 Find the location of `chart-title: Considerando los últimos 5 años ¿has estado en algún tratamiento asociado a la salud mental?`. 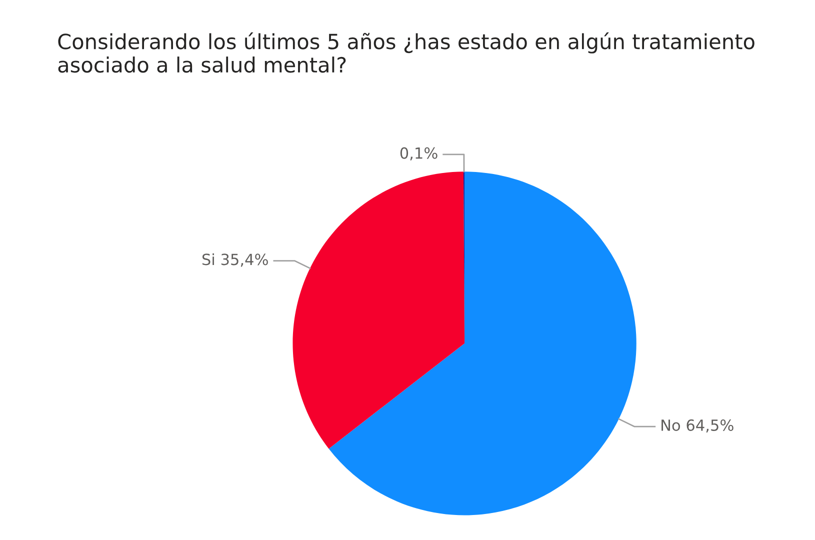

chart-title: Considerando los últimos 5 años ¿has estado en algún tratamiento asociado a la salud mental? is located at coordinates (406, 52).